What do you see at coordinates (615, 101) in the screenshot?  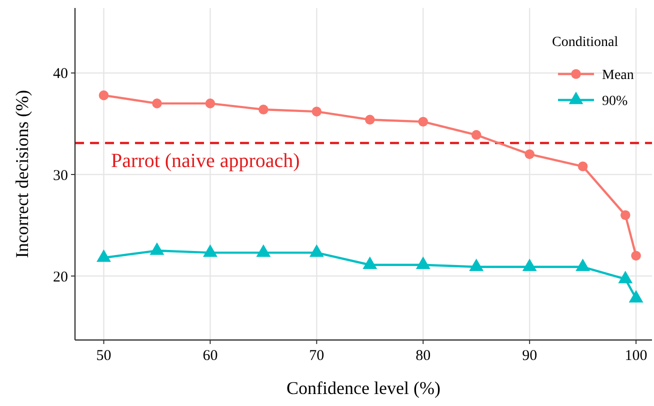 I see `legend-label: 90%` at bounding box center [615, 101].